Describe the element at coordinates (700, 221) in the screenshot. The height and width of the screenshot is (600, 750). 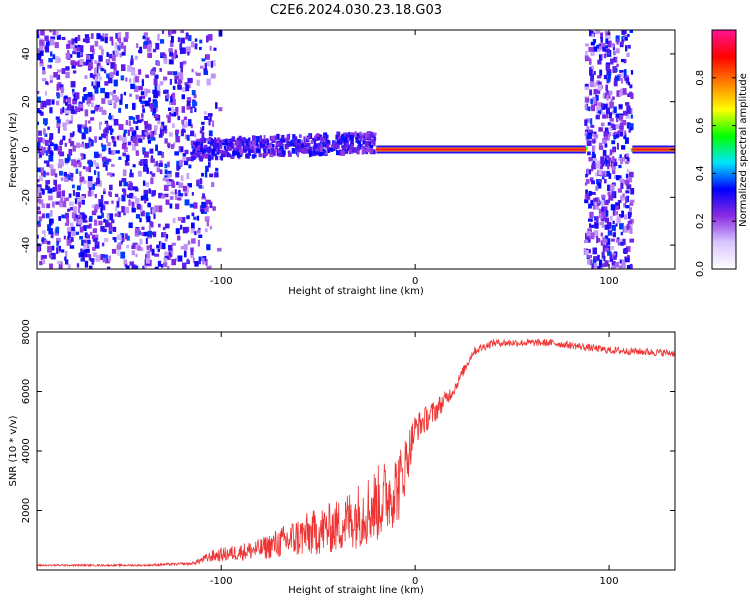
I see `colorbar-tick-label: 0.2` at that location.